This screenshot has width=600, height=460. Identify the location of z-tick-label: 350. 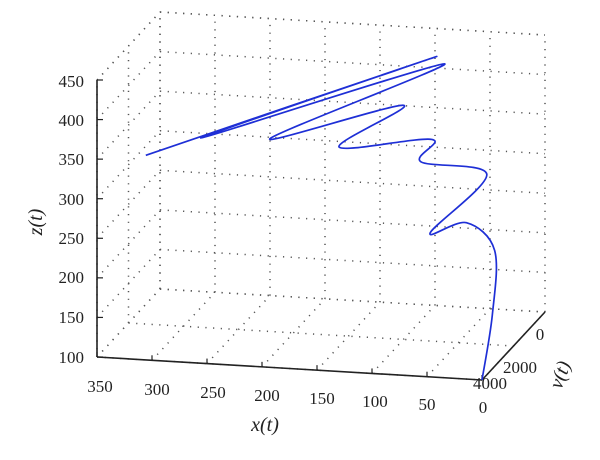
(72, 159).